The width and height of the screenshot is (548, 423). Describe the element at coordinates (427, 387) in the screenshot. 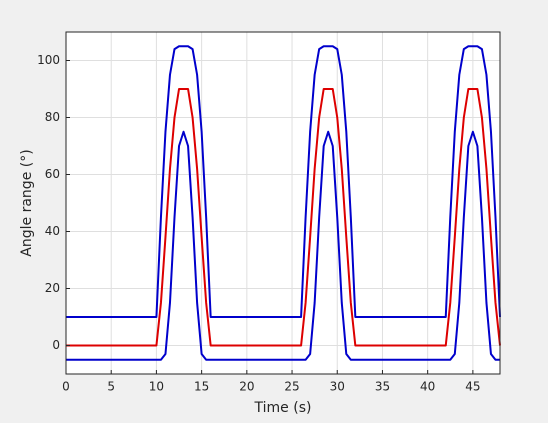

I see `x-tick-label: 40` at that location.